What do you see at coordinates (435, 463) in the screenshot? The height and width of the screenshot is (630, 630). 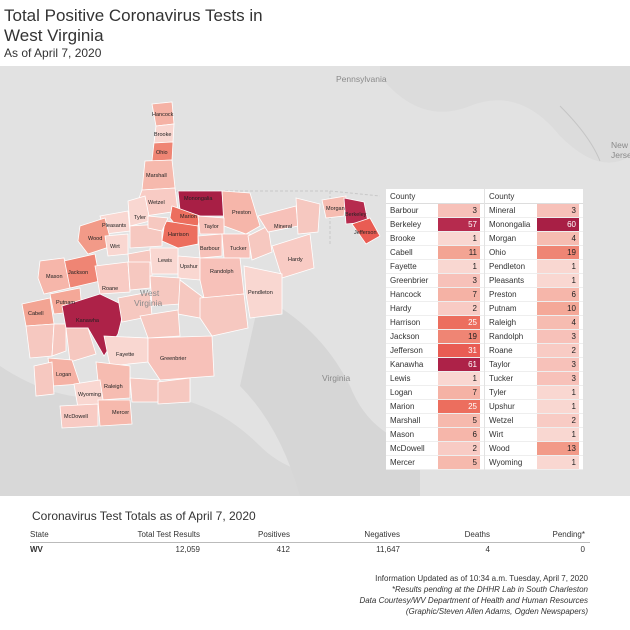 I see `county-row: Mercer 5` at bounding box center [435, 463].